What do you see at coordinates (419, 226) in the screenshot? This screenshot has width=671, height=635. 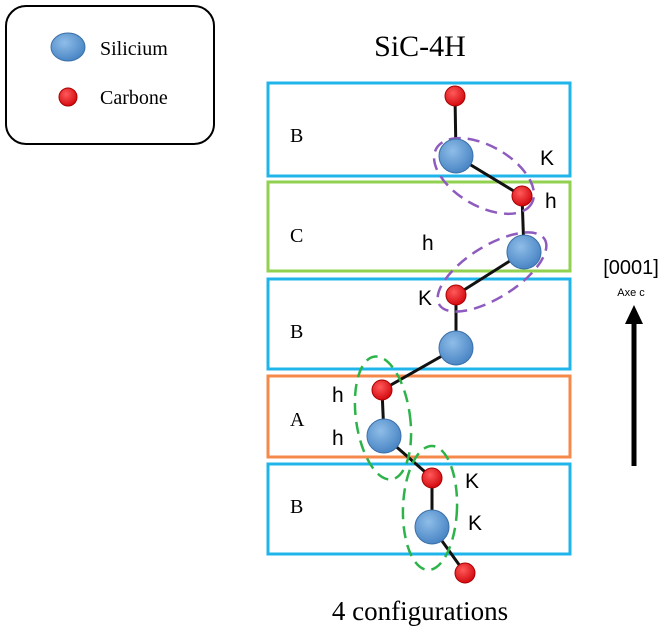 I see `layer-box-c` at bounding box center [419, 226].